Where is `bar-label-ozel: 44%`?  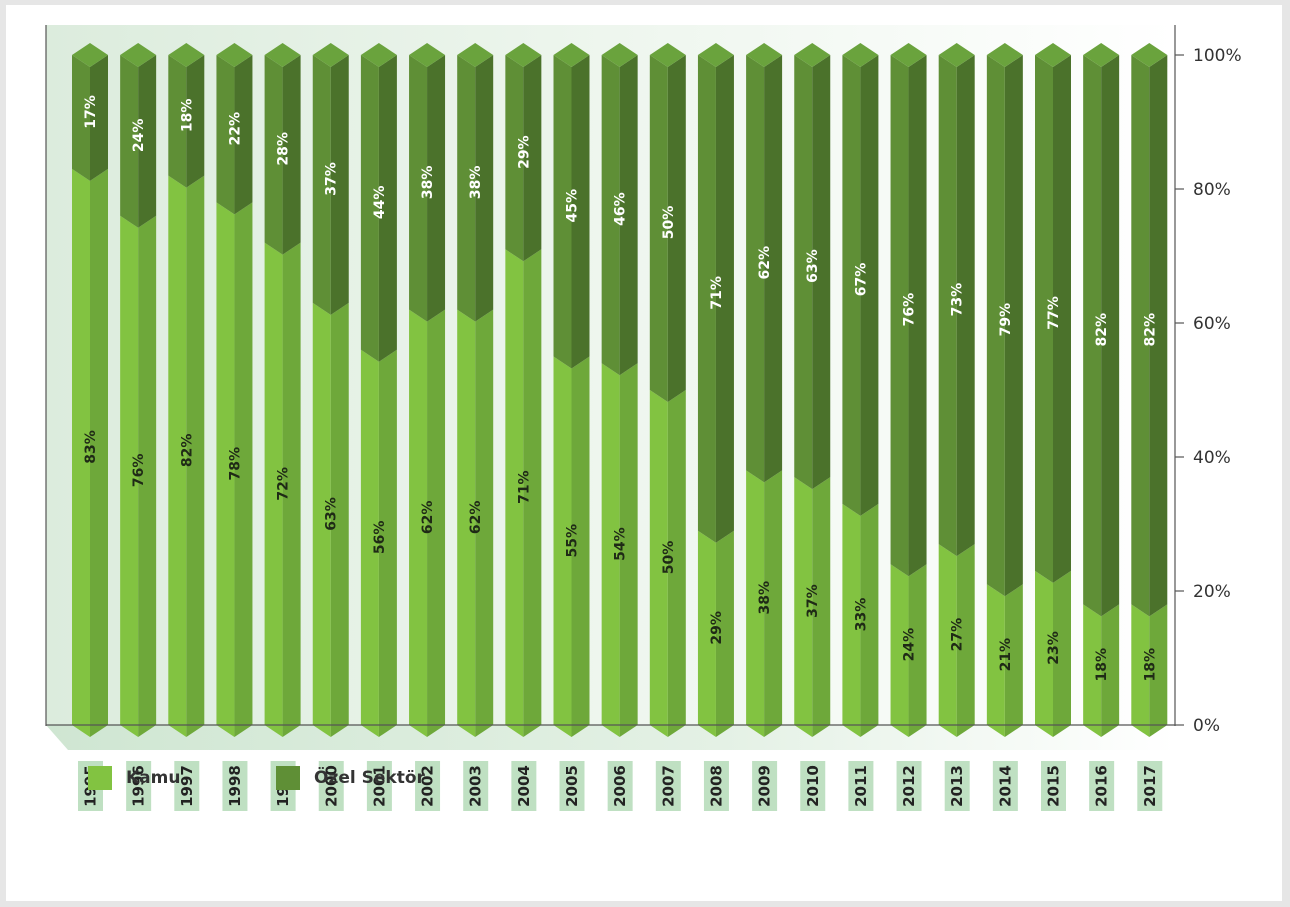
bar-label-ozel: 44% is located at coordinates (380, 203).